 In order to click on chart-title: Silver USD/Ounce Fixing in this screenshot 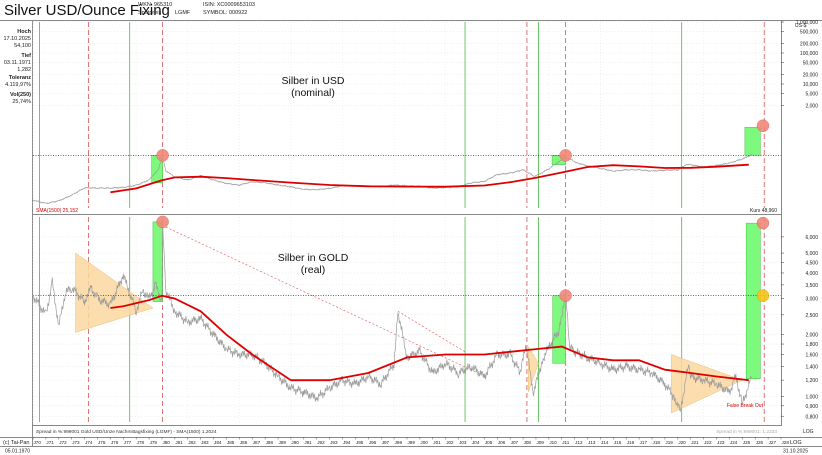, I will do `click(87, 10)`.